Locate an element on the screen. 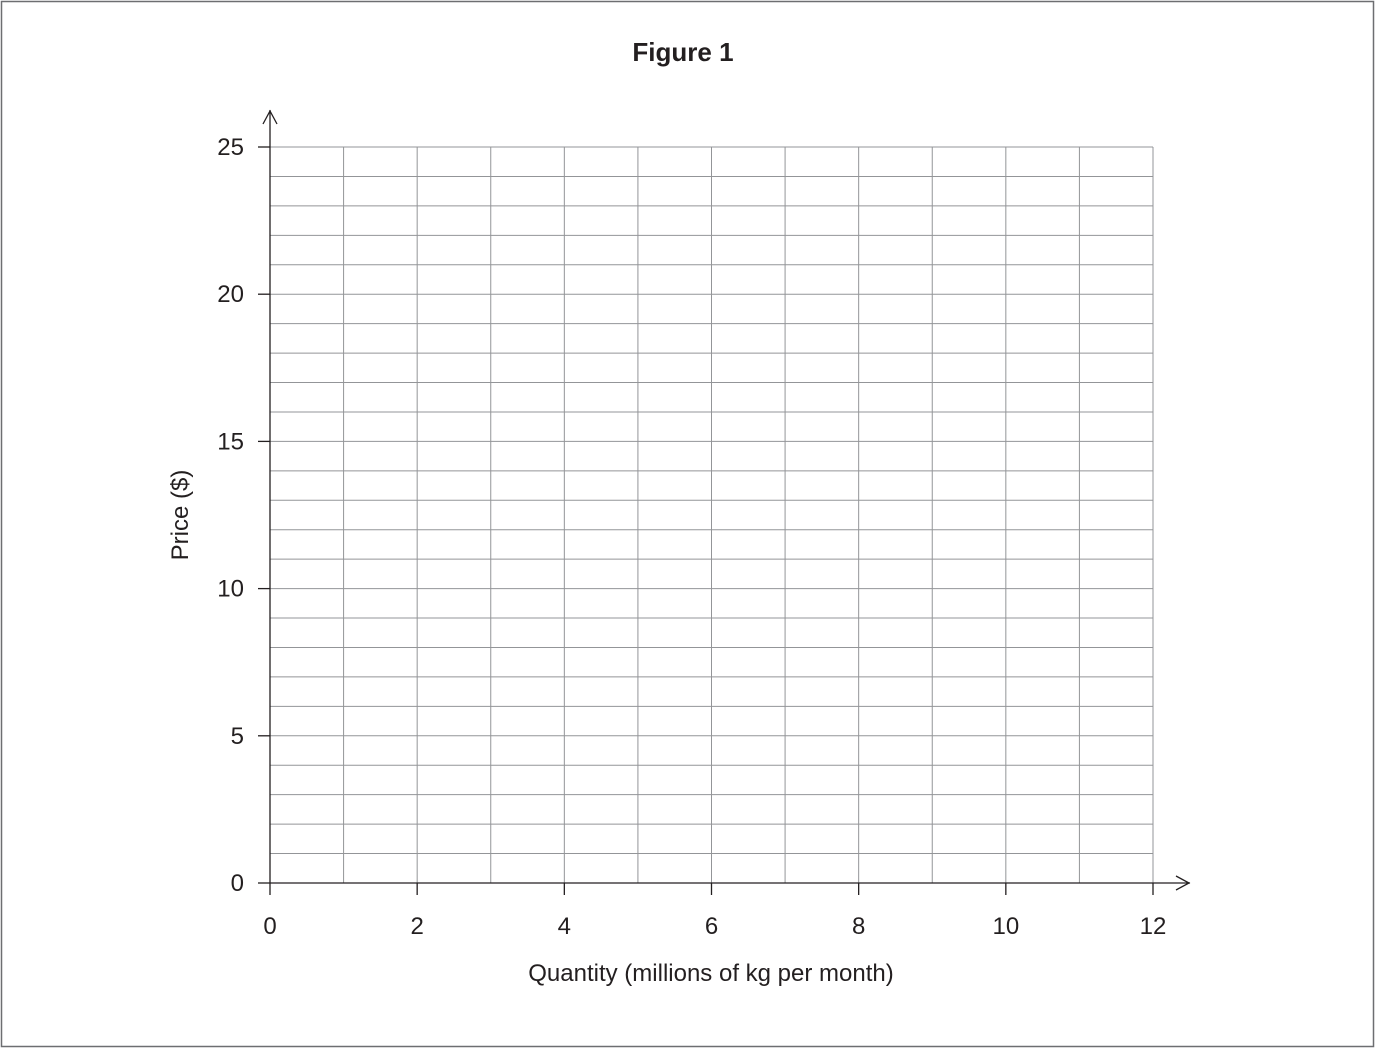 The image size is (1375, 1048). x-axis-arrowhead is located at coordinates (1183, 883).